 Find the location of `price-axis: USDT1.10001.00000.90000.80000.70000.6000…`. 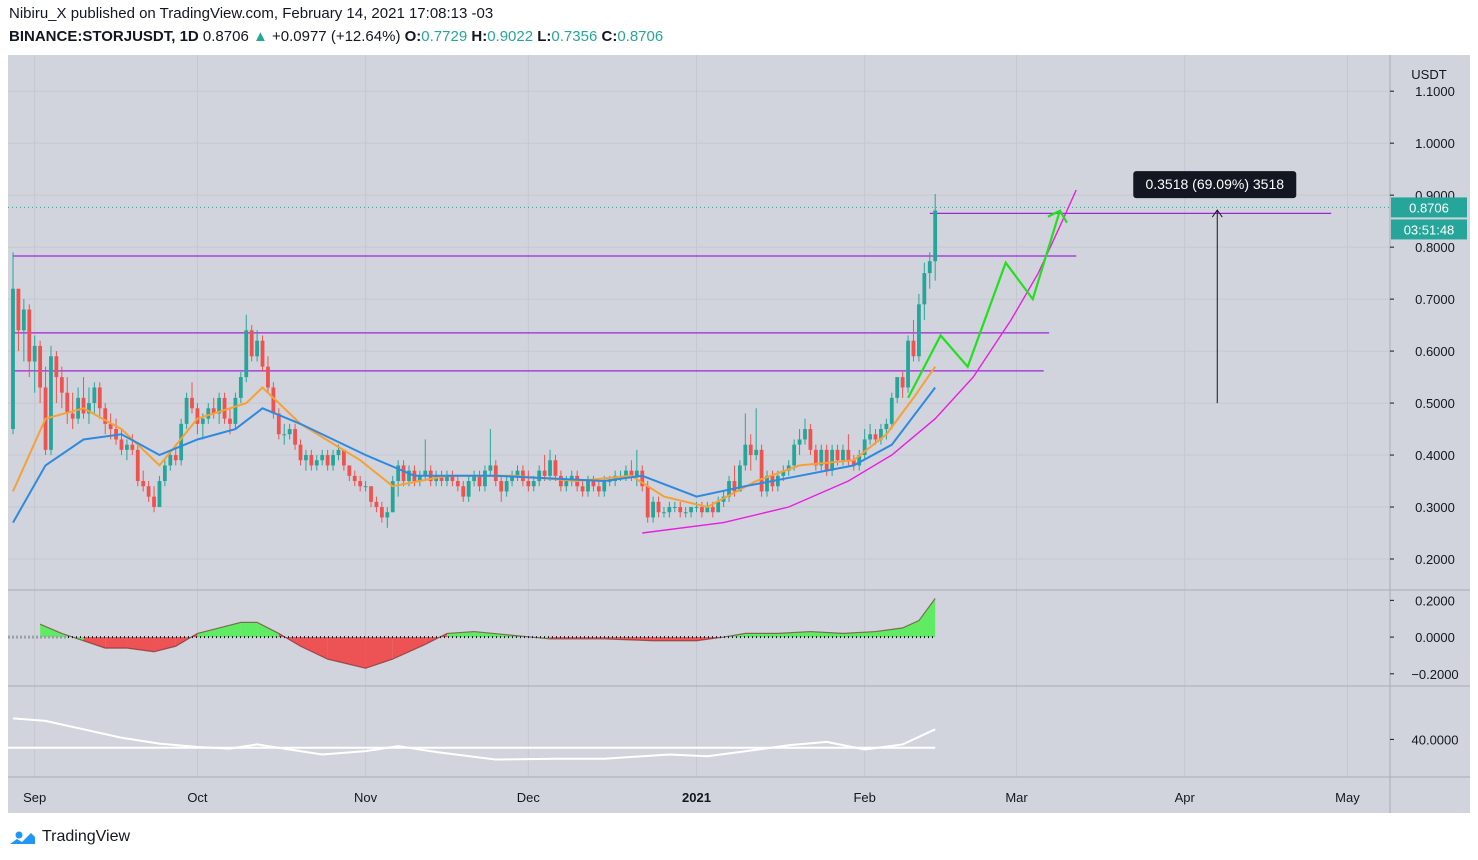

price-axis: USDT1.10001.00000.90000.80000.70000.6000… is located at coordinates (1424, 407).